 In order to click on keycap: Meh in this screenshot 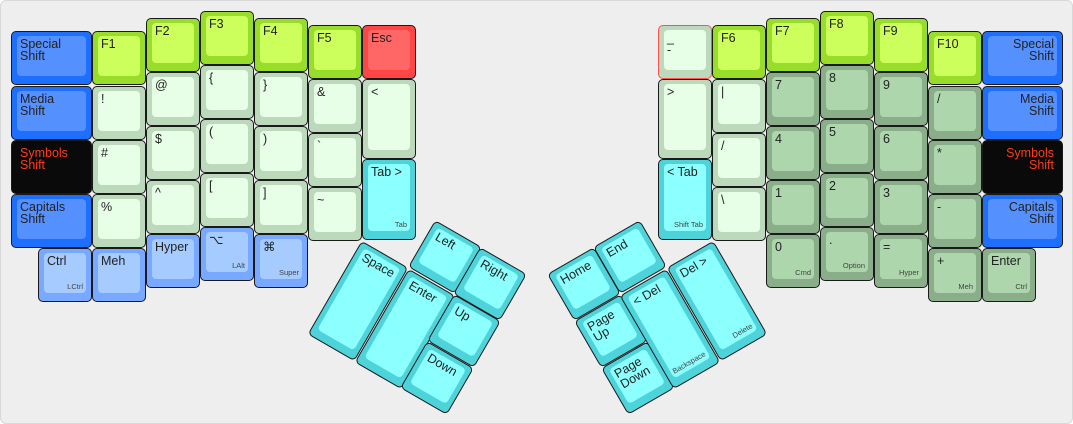, I will do `click(119, 273)`.